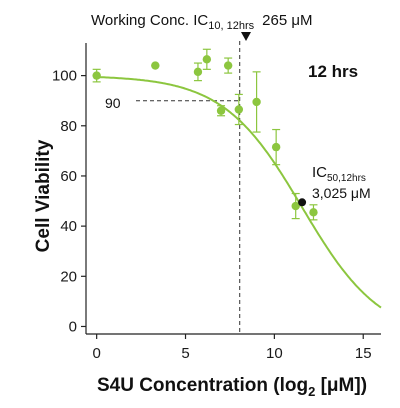 This screenshot has width=400, height=408. I want to click on ic50-label: IC50,12hrs, so click(339, 174).